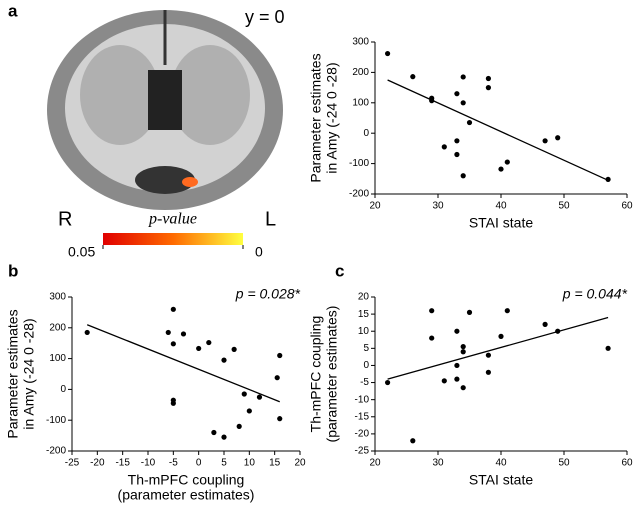 The width and height of the screenshot is (640, 513). Describe the element at coordinates (224, 463) in the screenshot. I see `x-tick-label: 5` at that location.